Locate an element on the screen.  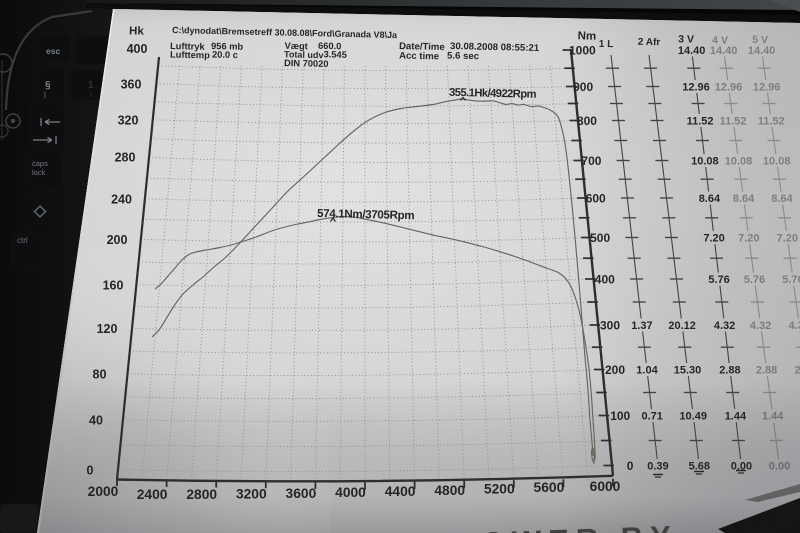
svg-text: 1 is located at coordinates (91, 85).